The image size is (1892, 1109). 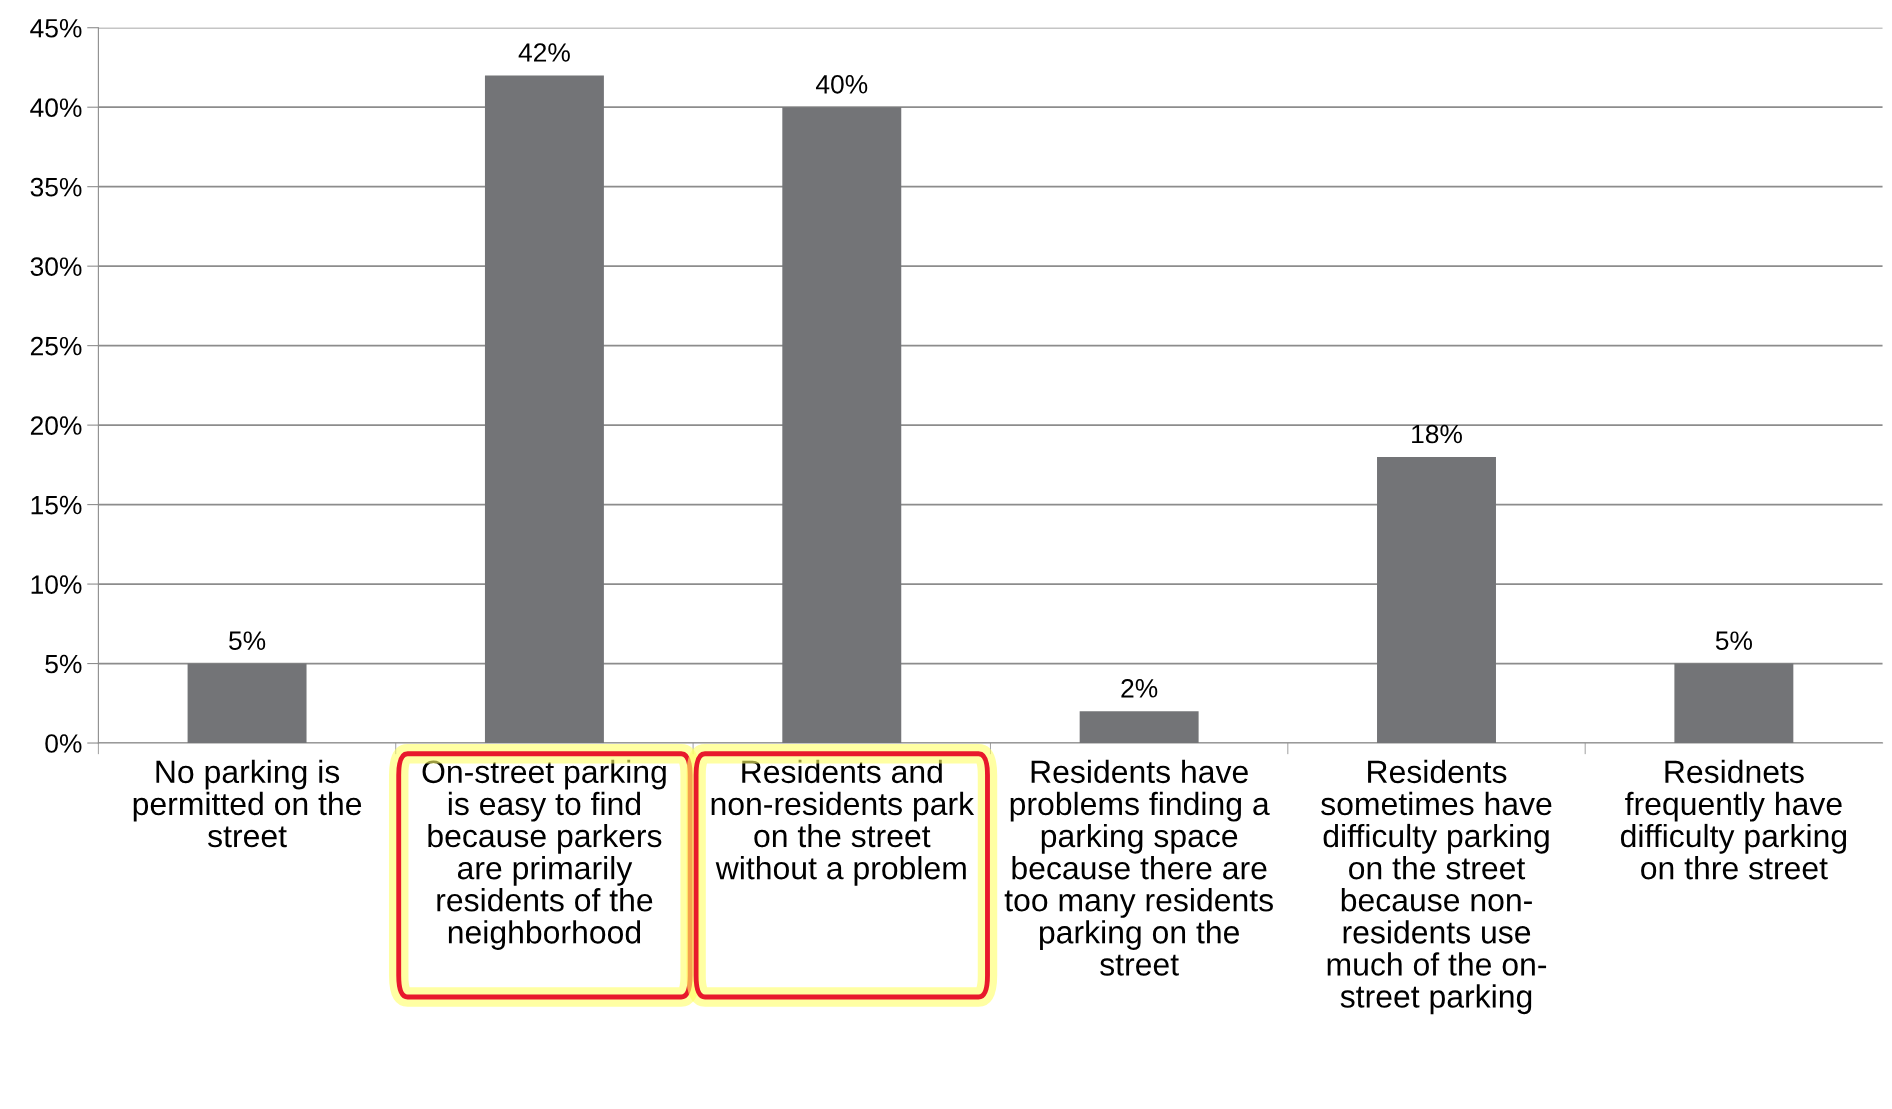 I want to click on y-tick-label: 30%, so click(x=56, y=266).